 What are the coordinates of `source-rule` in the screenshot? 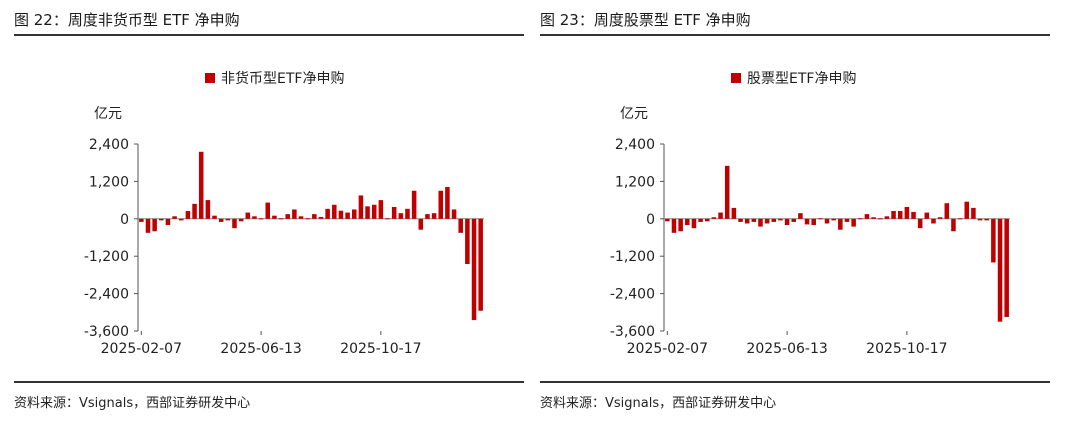 It's located at (269, 382).